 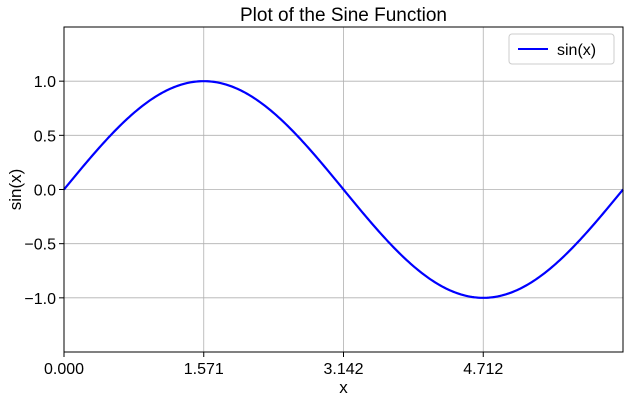 What do you see at coordinates (576, 50) in the screenshot?
I see `legend-label-sin: sin(x)` at bounding box center [576, 50].